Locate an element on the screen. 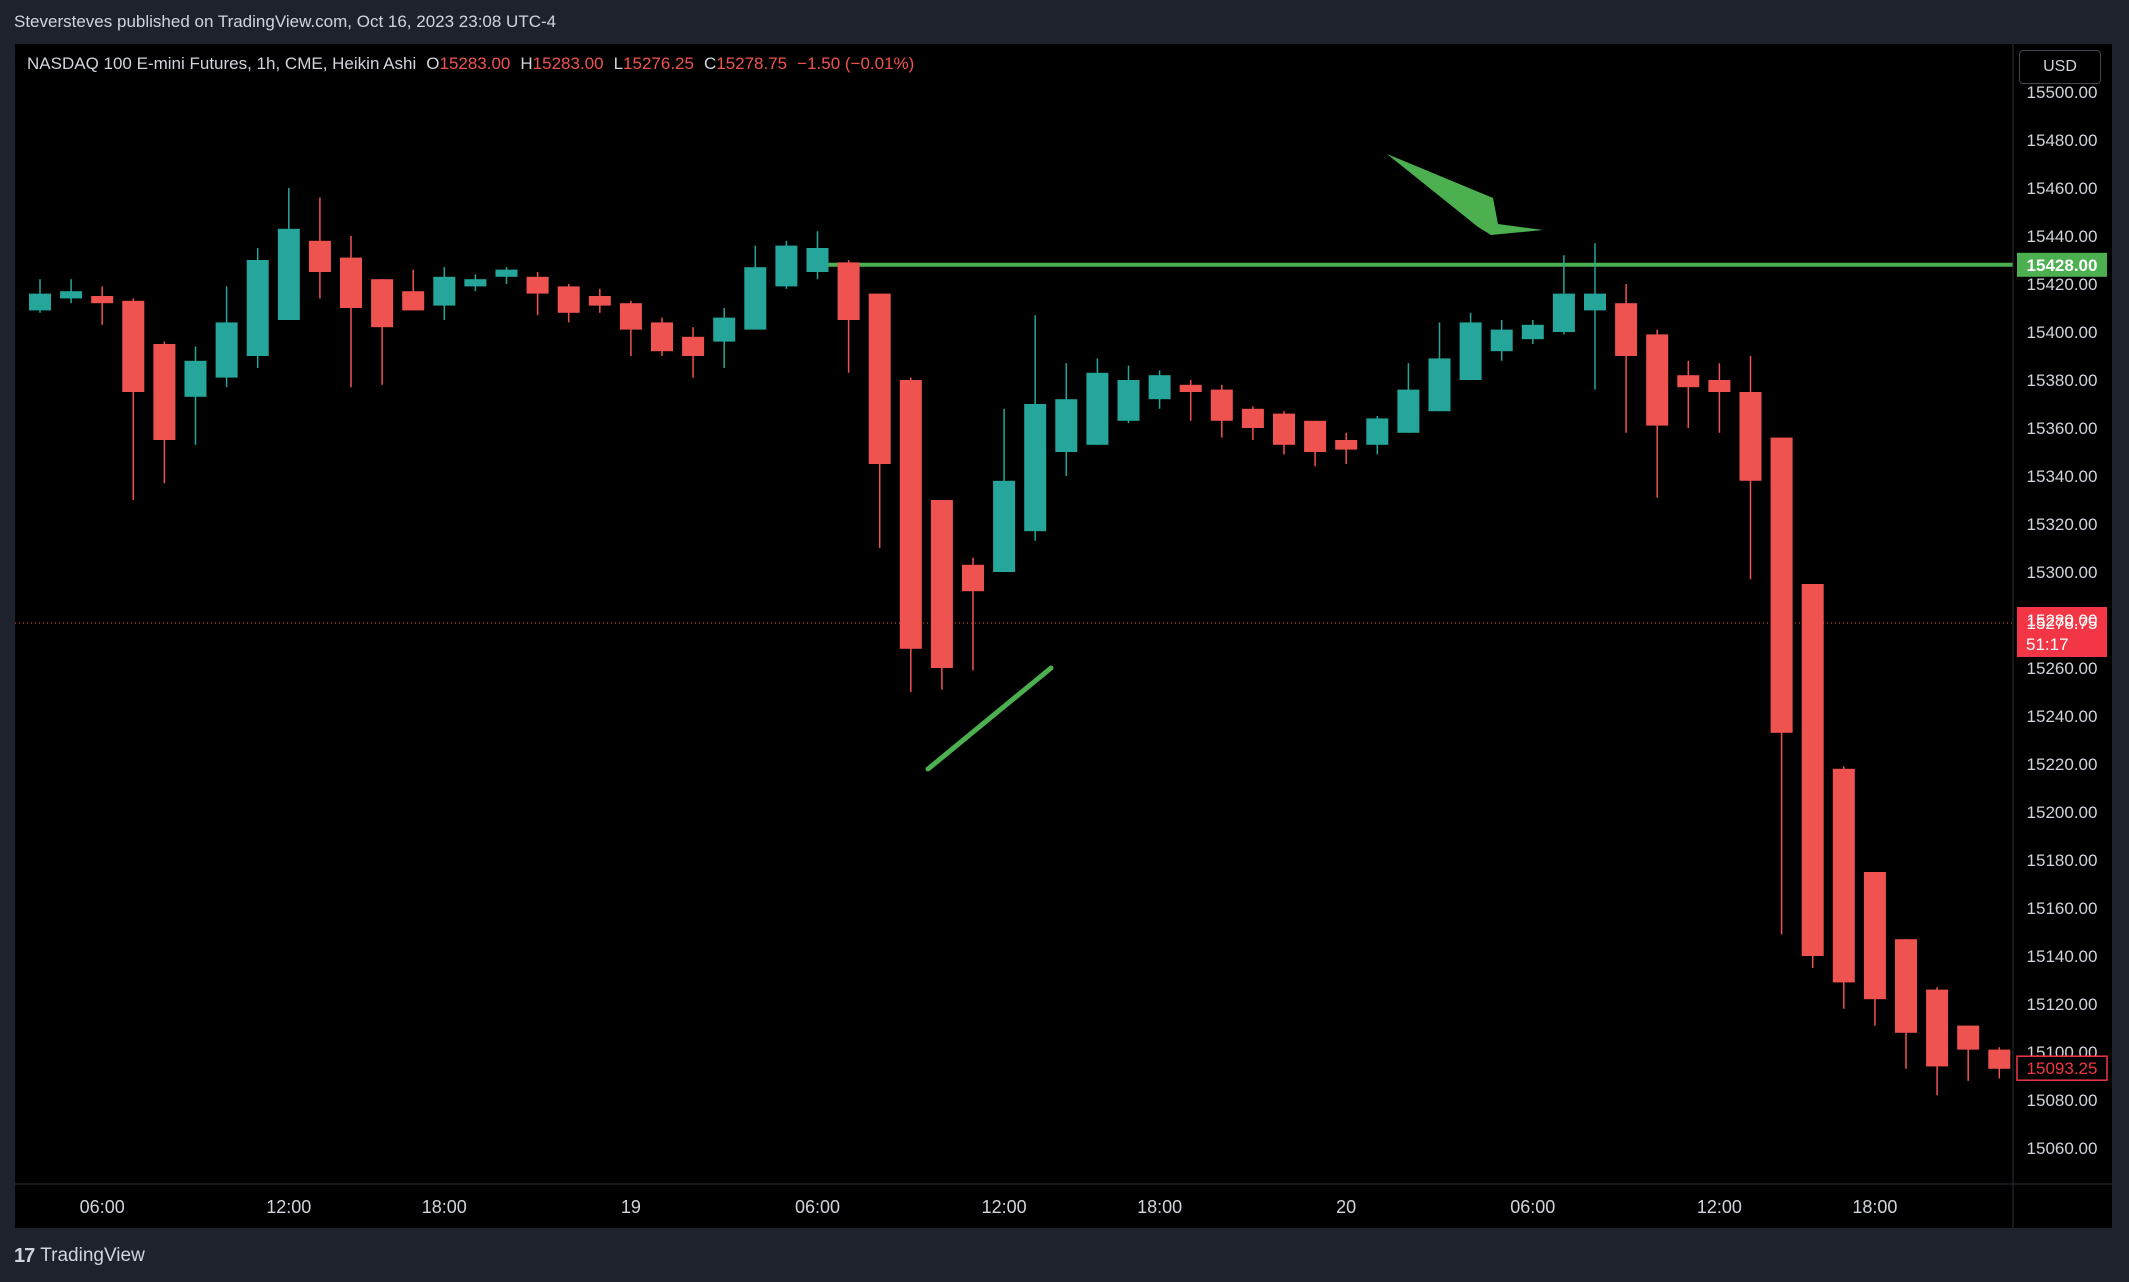 This screenshot has width=2129, height=1282. currency-button: USD is located at coordinates (2060, 67).